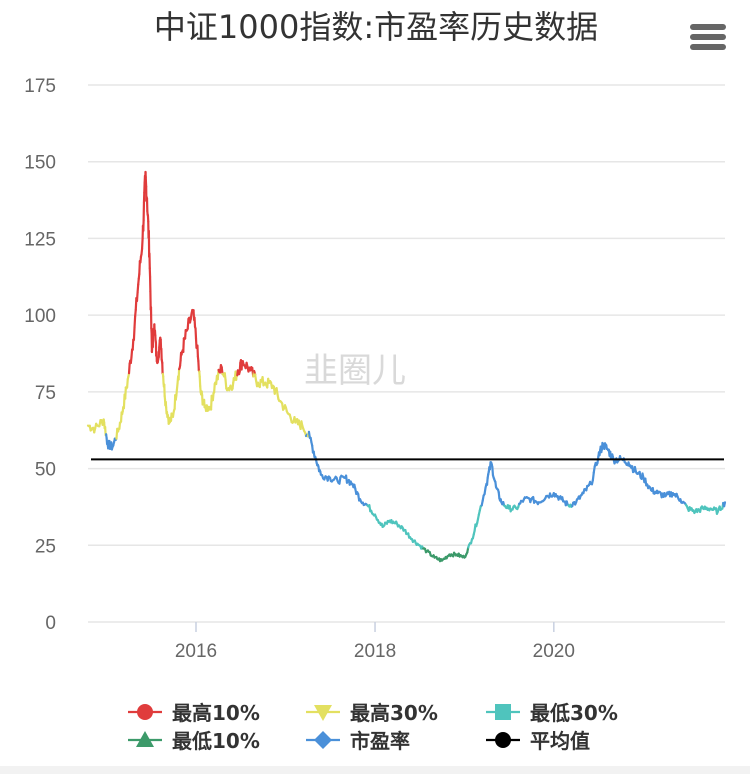 This screenshot has height=774, width=750. I want to click on y-tick-label: 150, so click(40, 163).